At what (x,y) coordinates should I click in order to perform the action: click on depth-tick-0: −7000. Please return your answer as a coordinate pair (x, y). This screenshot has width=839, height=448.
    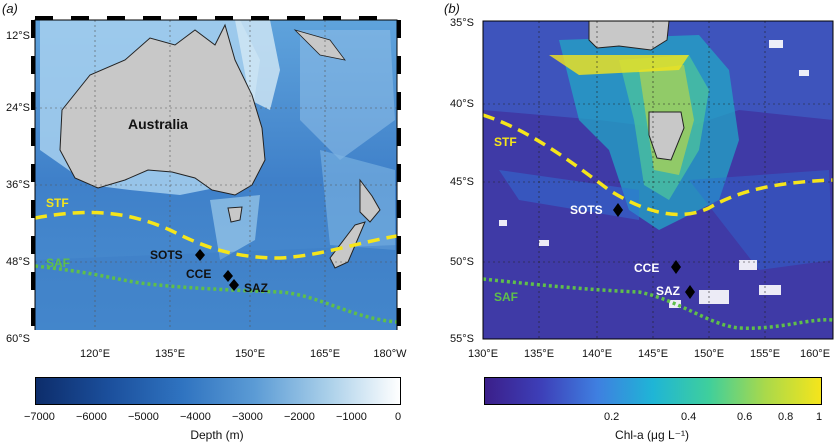
    Looking at the image, I should click on (39, 417).